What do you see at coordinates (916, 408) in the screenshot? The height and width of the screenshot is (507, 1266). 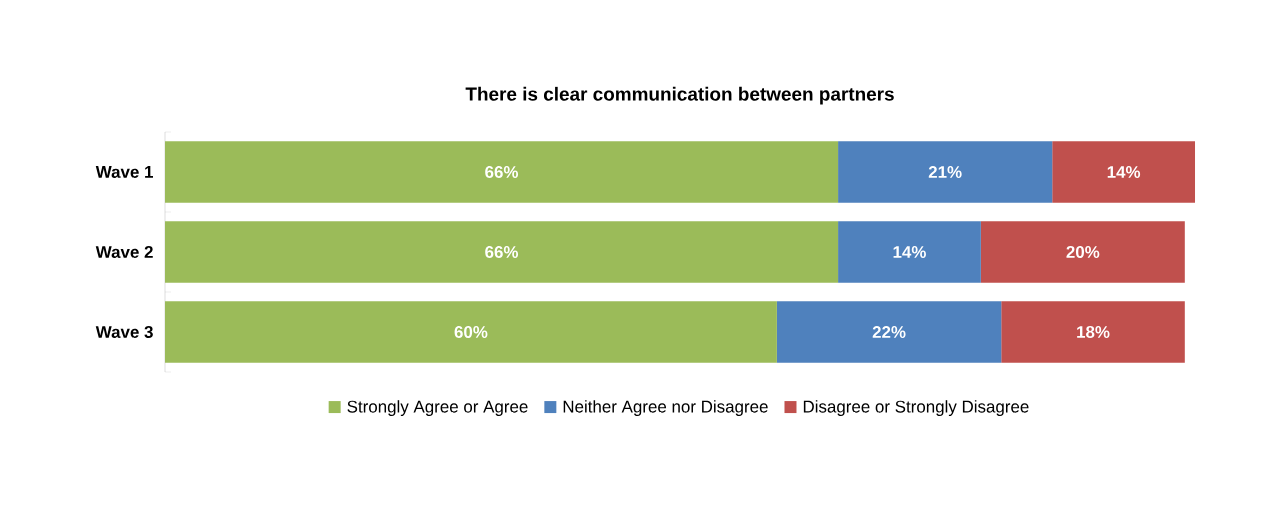 I see `legend-label: Disagree or Strongly Disagree` at bounding box center [916, 408].